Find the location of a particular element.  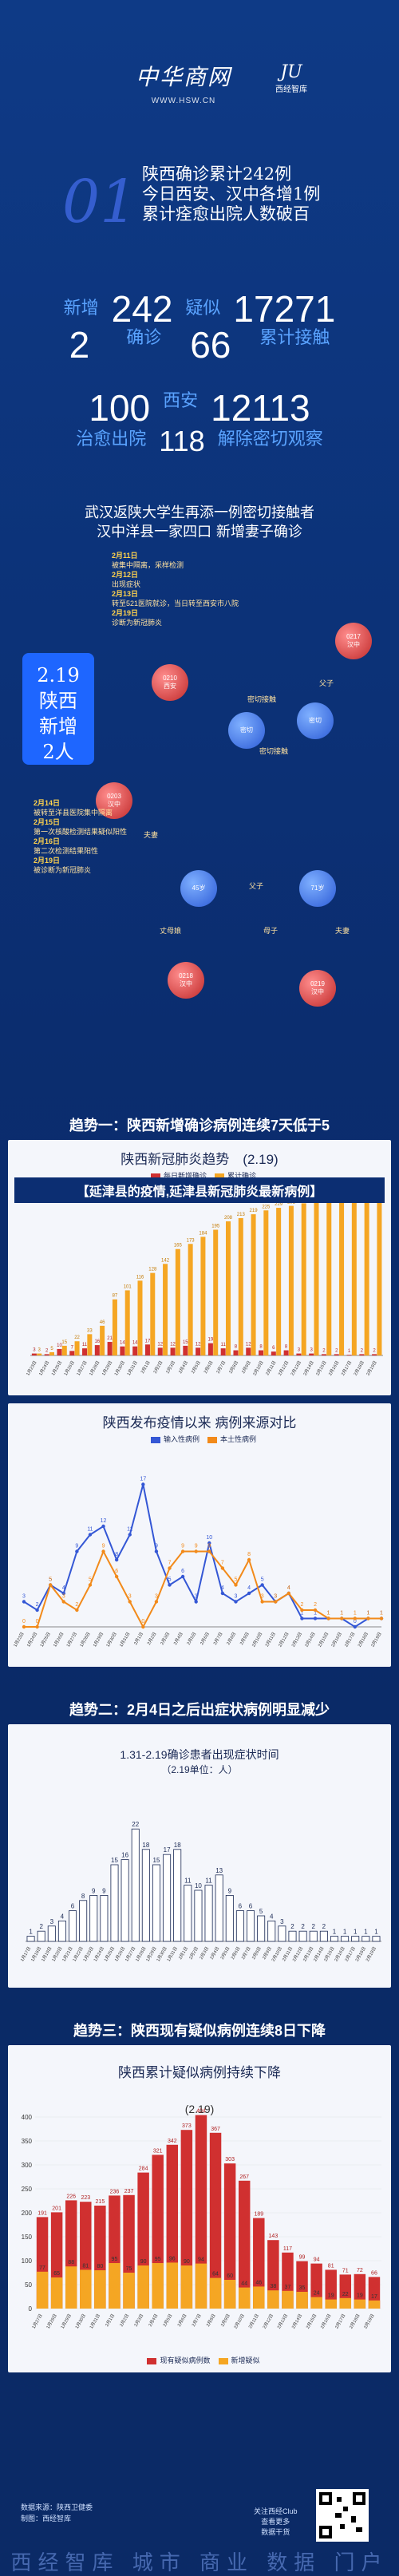

chart-1-x-tick: 2月10日 is located at coordinates (258, 1368).